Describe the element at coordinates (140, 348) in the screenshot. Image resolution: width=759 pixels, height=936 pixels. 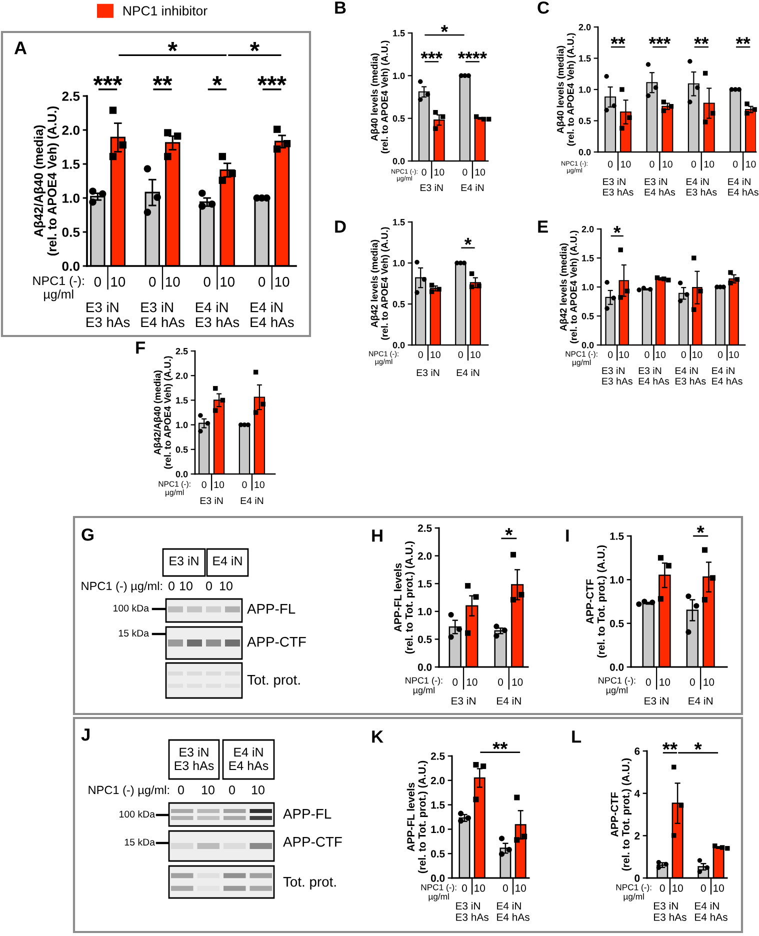
I see `chart-title: F` at that location.